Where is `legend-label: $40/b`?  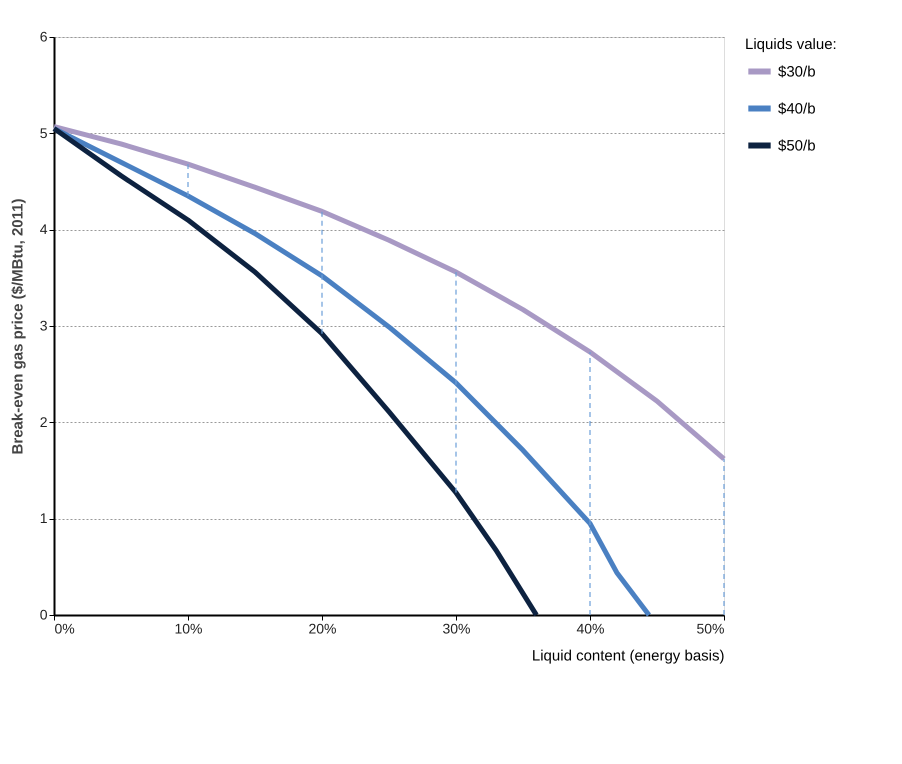 legend-label: $40/b is located at coordinates (797, 109).